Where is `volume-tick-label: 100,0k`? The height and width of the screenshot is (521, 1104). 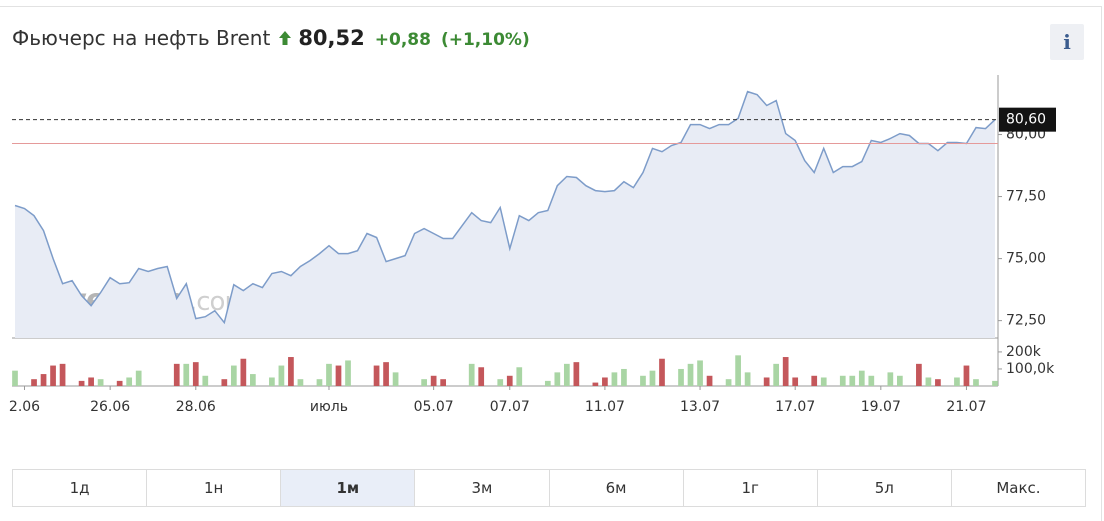
volume-tick-label: 100,0k is located at coordinates (1030, 369).